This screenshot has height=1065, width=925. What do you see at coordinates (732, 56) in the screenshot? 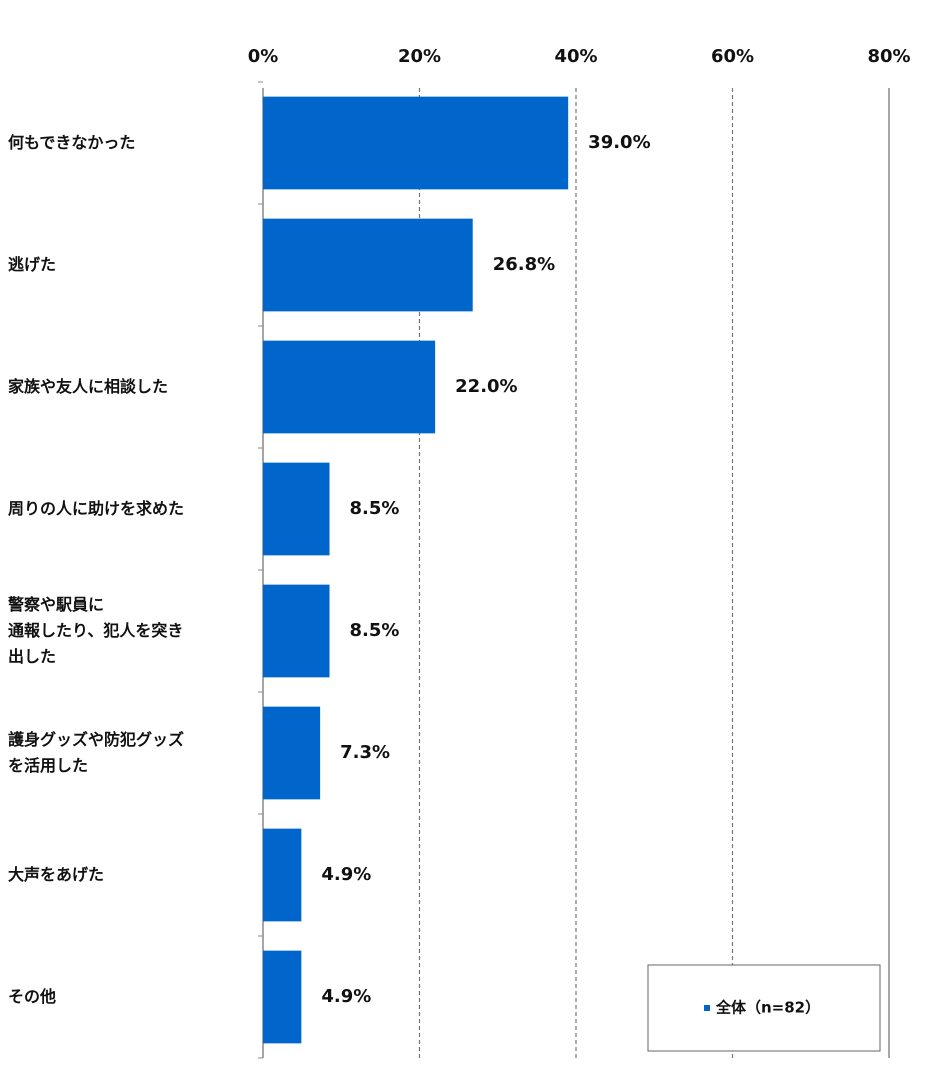
I see `x-tick-label: 60%` at bounding box center [732, 56].